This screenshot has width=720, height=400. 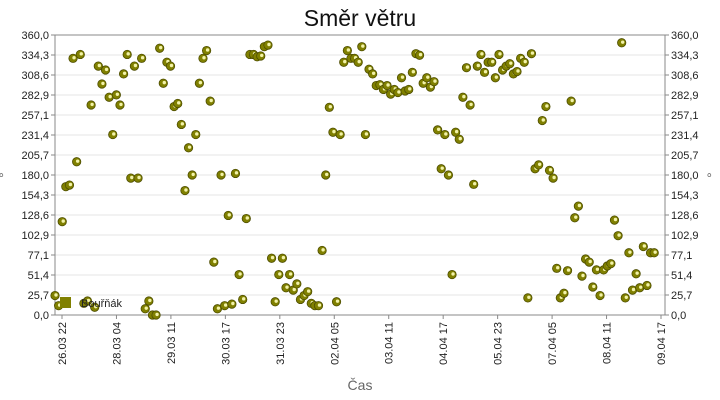 I want to click on y-tick-label-right: 257,1, so click(x=685, y=116).